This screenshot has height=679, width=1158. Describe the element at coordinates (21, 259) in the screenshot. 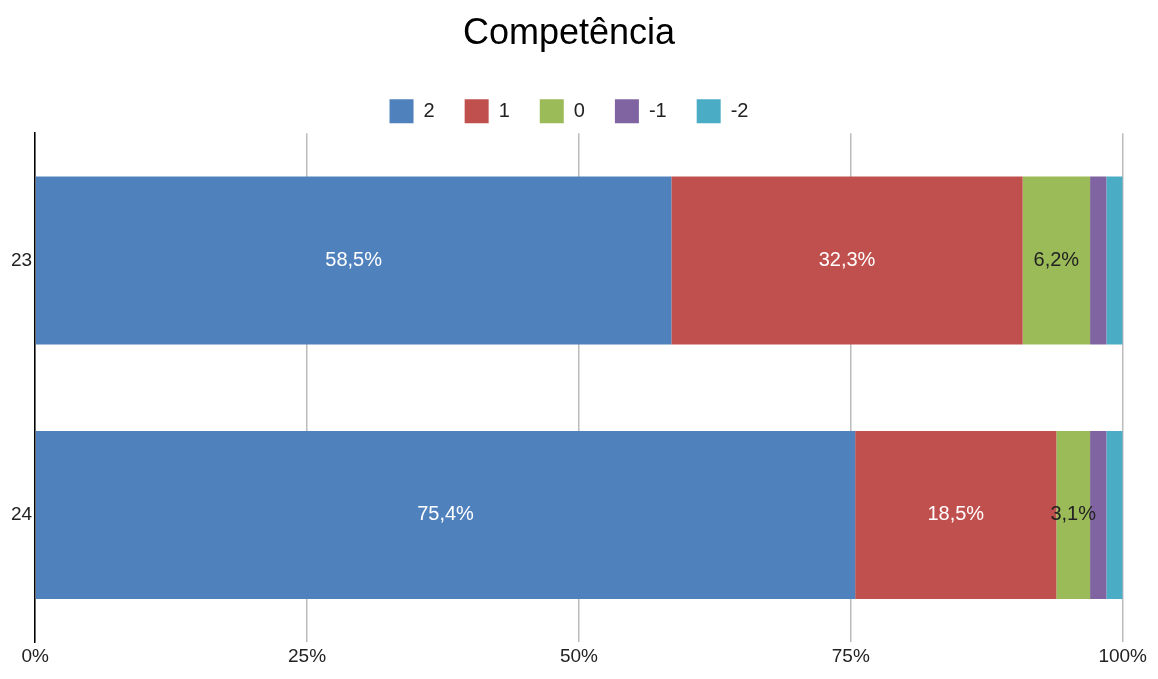

I see `y-tick-label: 23` at that location.